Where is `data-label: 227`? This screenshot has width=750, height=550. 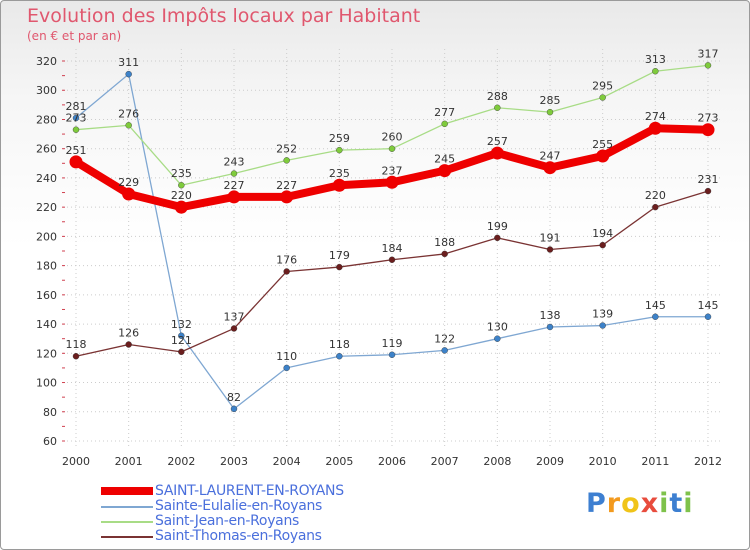 data-label: 227 is located at coordinates (286, 185).